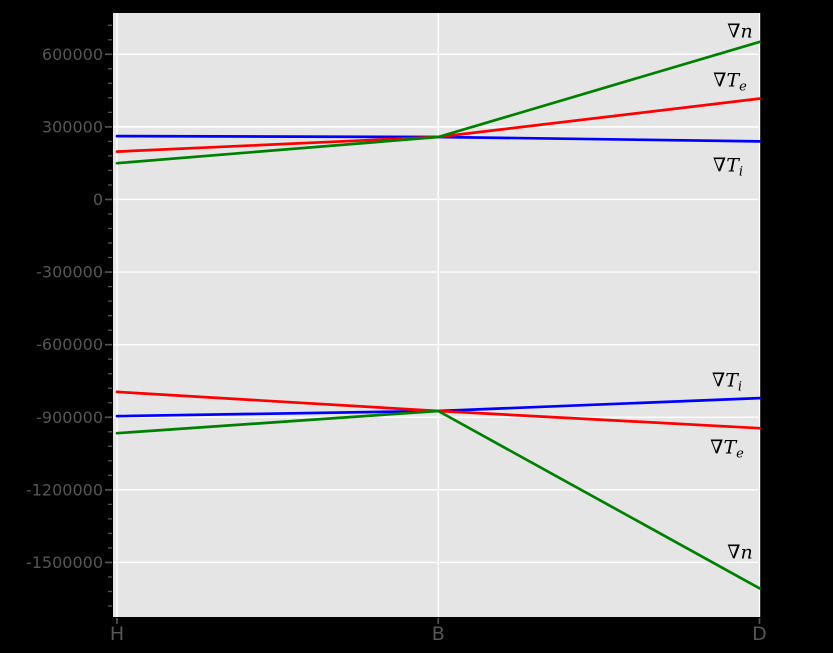  I want to click on series-line-grad-n-top, so click(438, 102).